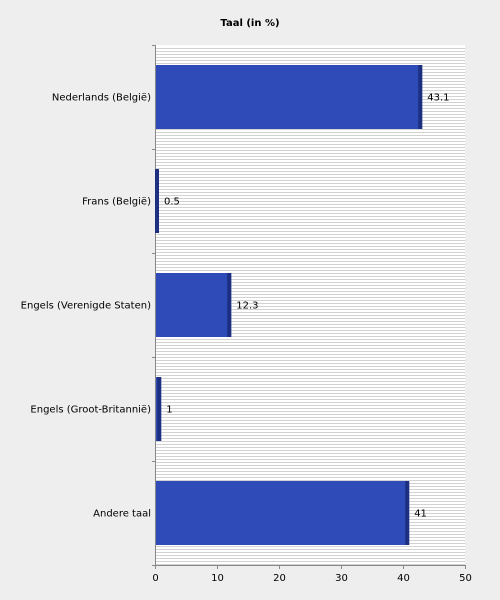 This screenshot has height=600, width=500. What do you see at coordinates (438, 98) in the screenshot?
I see `value-label: 43.1` at bounding box center [438, 98].